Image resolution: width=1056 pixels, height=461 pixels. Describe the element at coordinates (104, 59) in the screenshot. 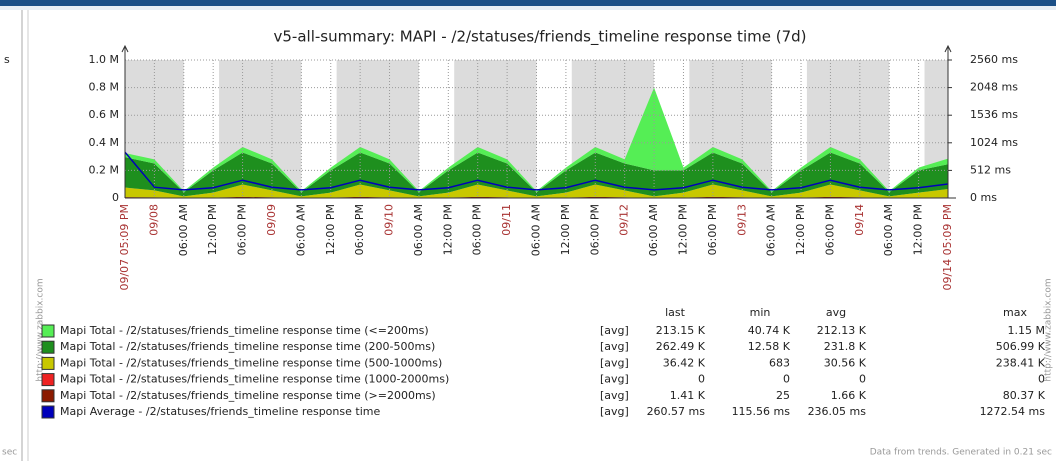

I see `y-tick-label: 1.0 M` at that location.